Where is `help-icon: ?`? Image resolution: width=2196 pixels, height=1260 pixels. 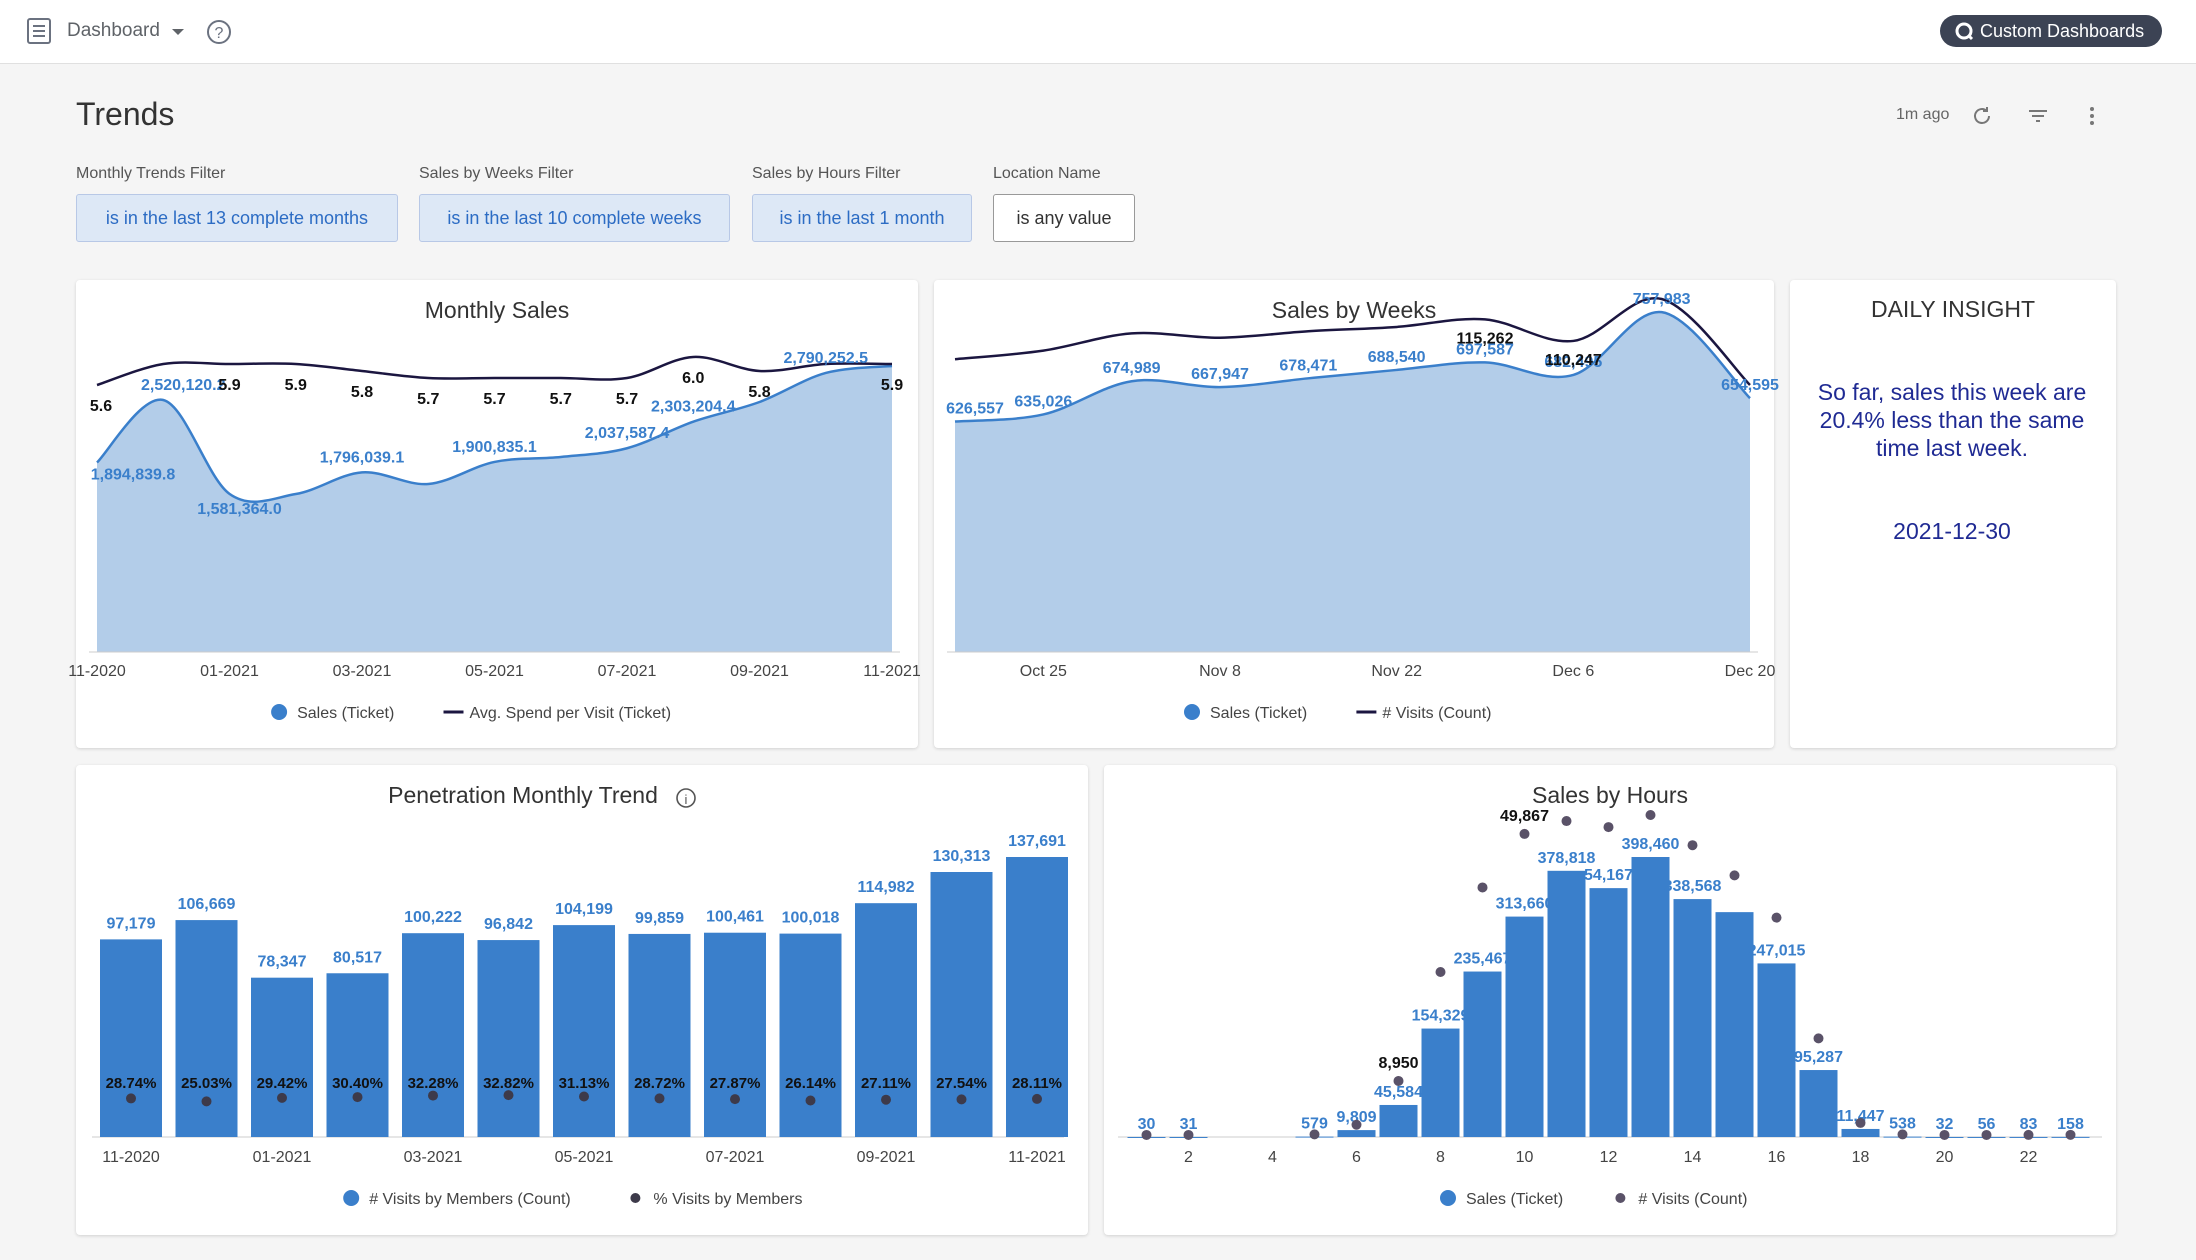
help-icon: ? is located at coordinates (219, 32).